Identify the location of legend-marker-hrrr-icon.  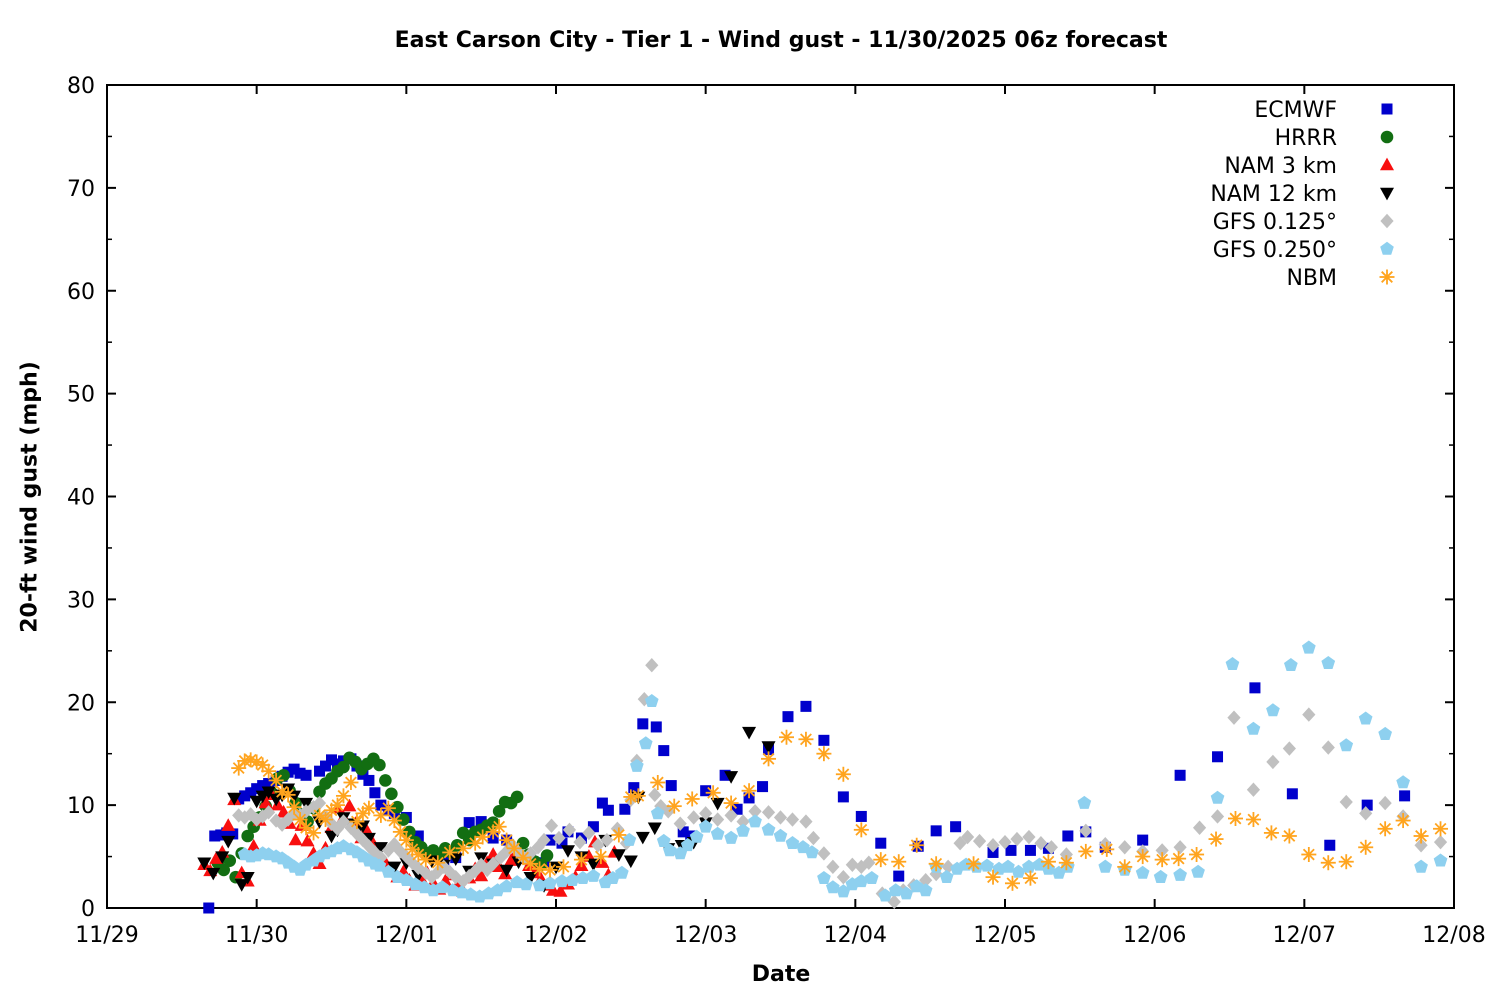
(1387, 137).